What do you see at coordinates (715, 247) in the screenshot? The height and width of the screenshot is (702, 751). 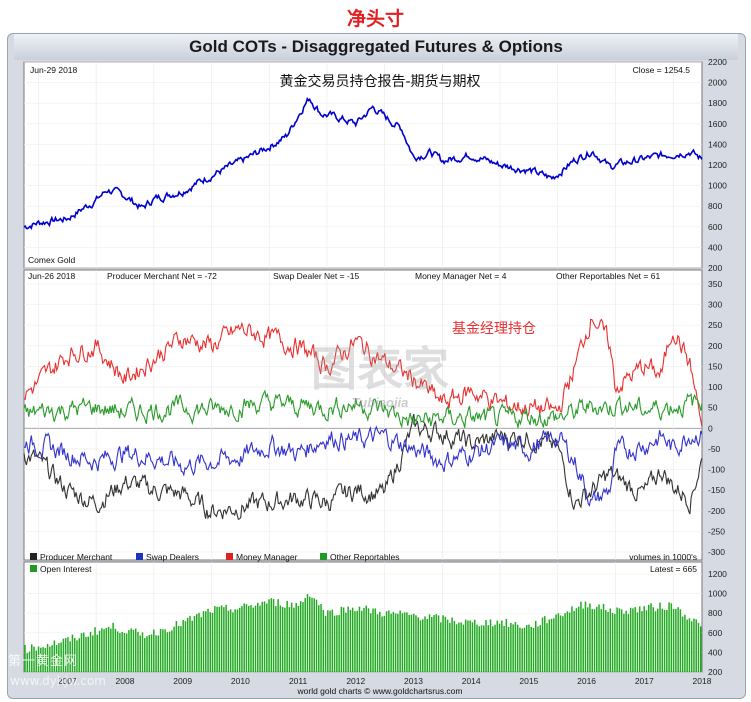 I see `y-tick-label: 400` at bounding box center [715, 247].